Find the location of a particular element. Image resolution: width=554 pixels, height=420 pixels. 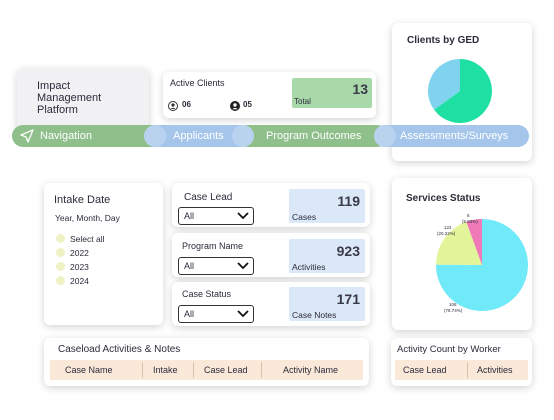

cases-metric-value: 119 is located at coordinates (348, 201).